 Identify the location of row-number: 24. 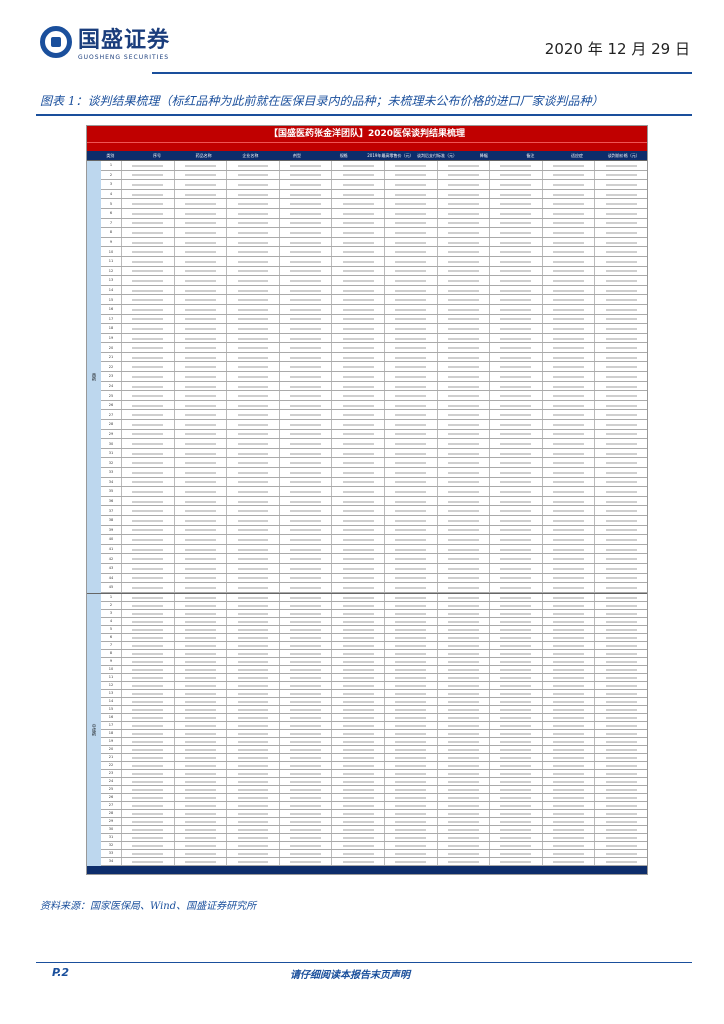
(111, 385).